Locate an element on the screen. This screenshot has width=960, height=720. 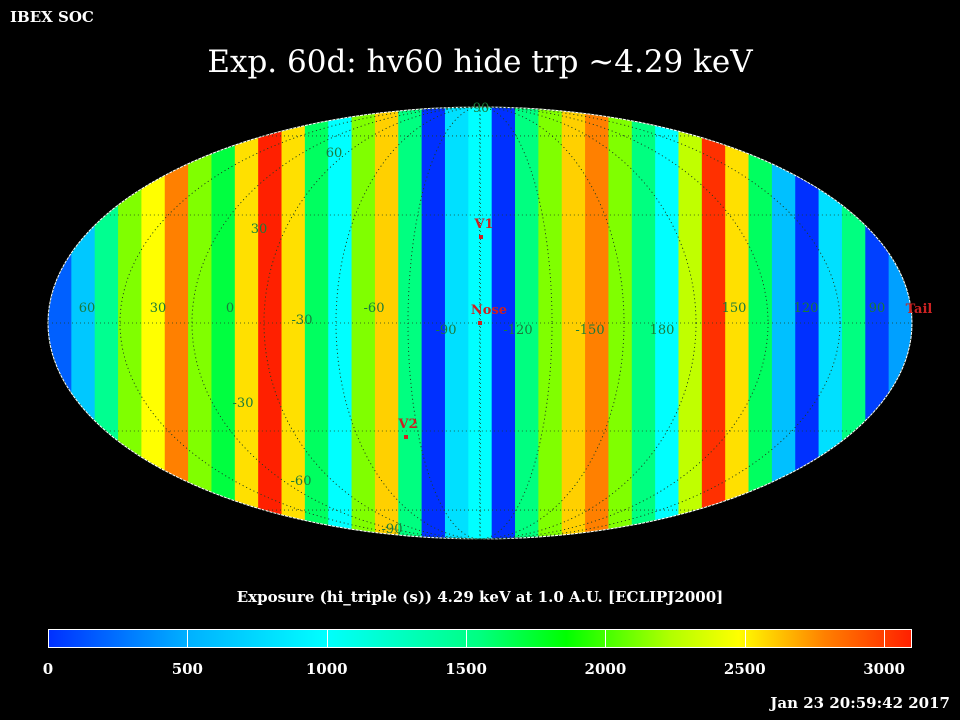
longitude-label: -90 is located at coordinates (446, 330).